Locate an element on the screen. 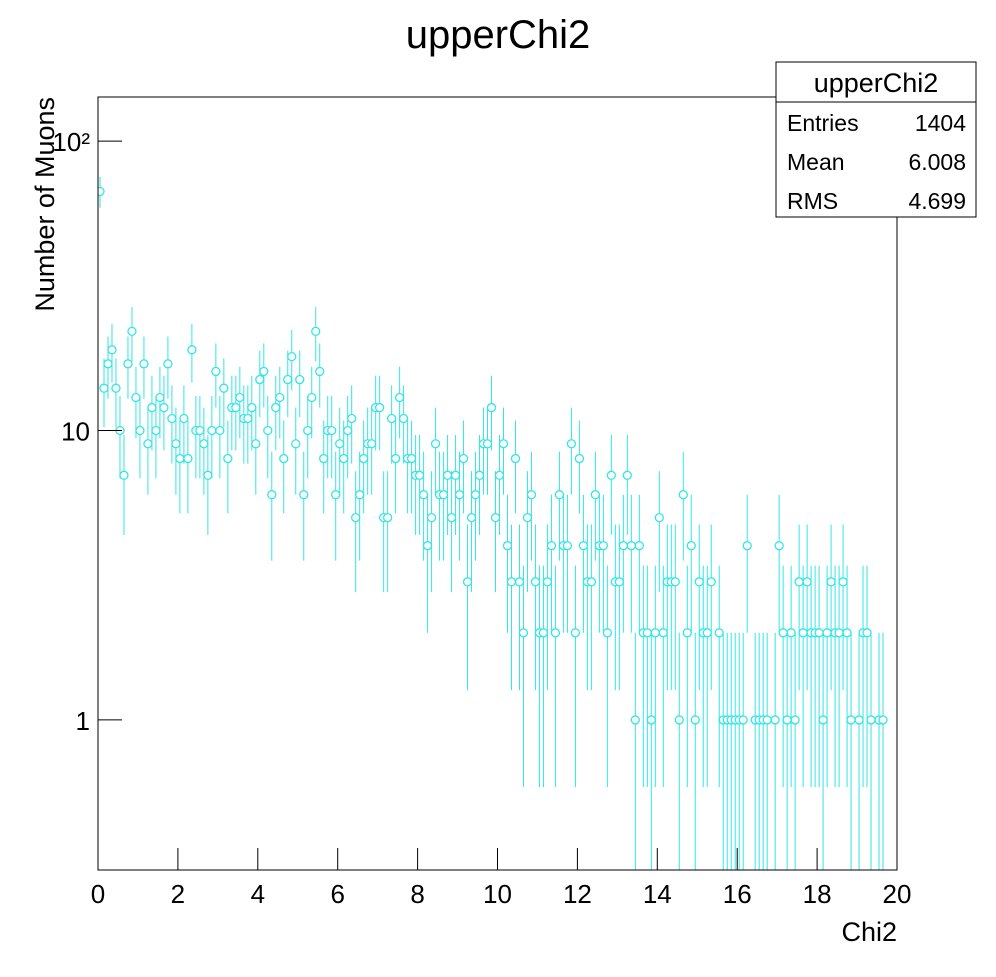  x-tick-label: 18 is located at coordinates (817, 894).